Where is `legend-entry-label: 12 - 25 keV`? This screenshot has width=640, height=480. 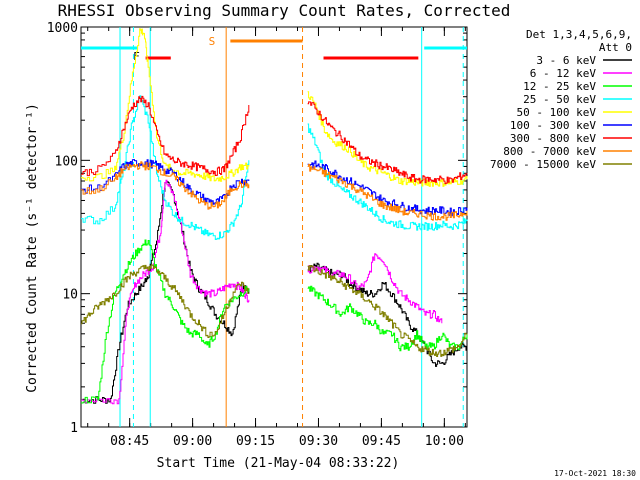
legend-entry-label: 12 - 25 keV is located at coordinates (559, 86).